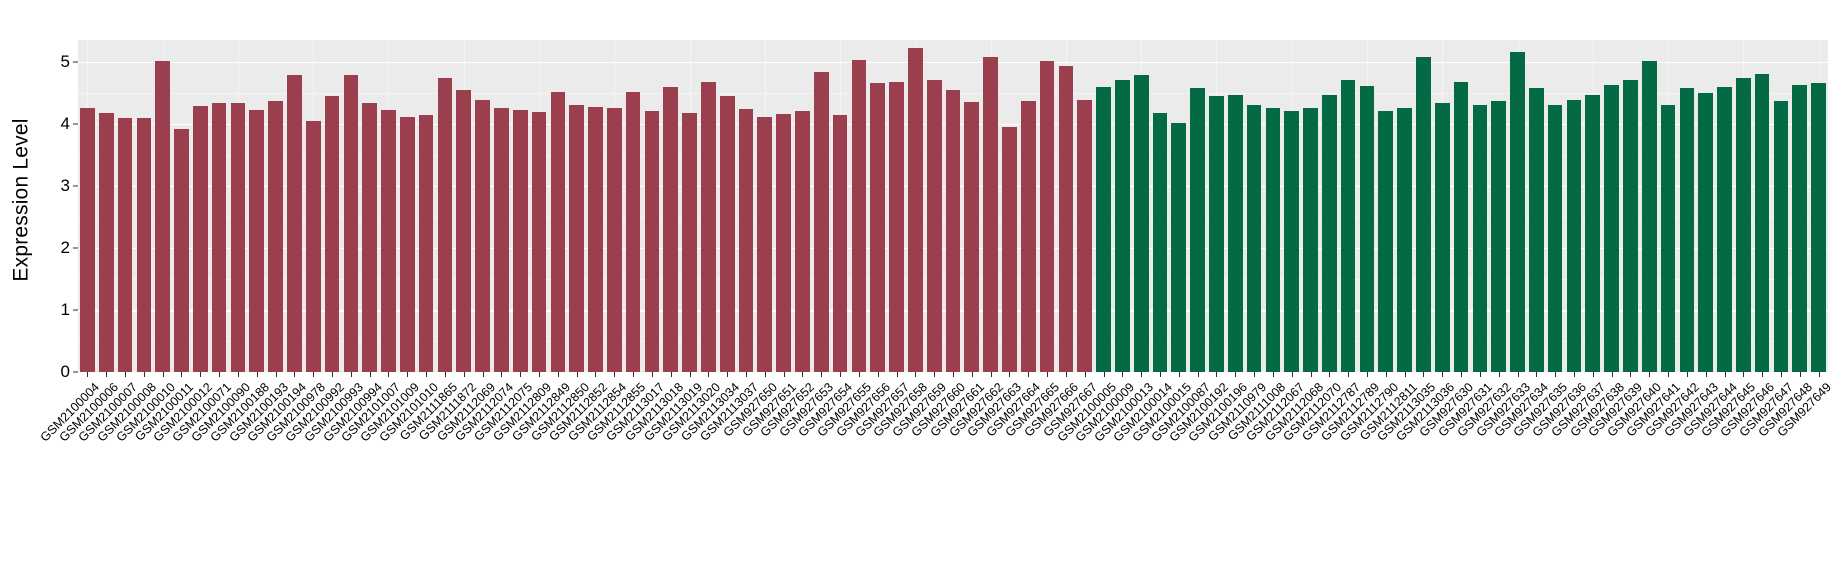  Describe the element at coordinates (65, 123) in the screenshot. I see `y-axis-tick-label: 4` at that location.